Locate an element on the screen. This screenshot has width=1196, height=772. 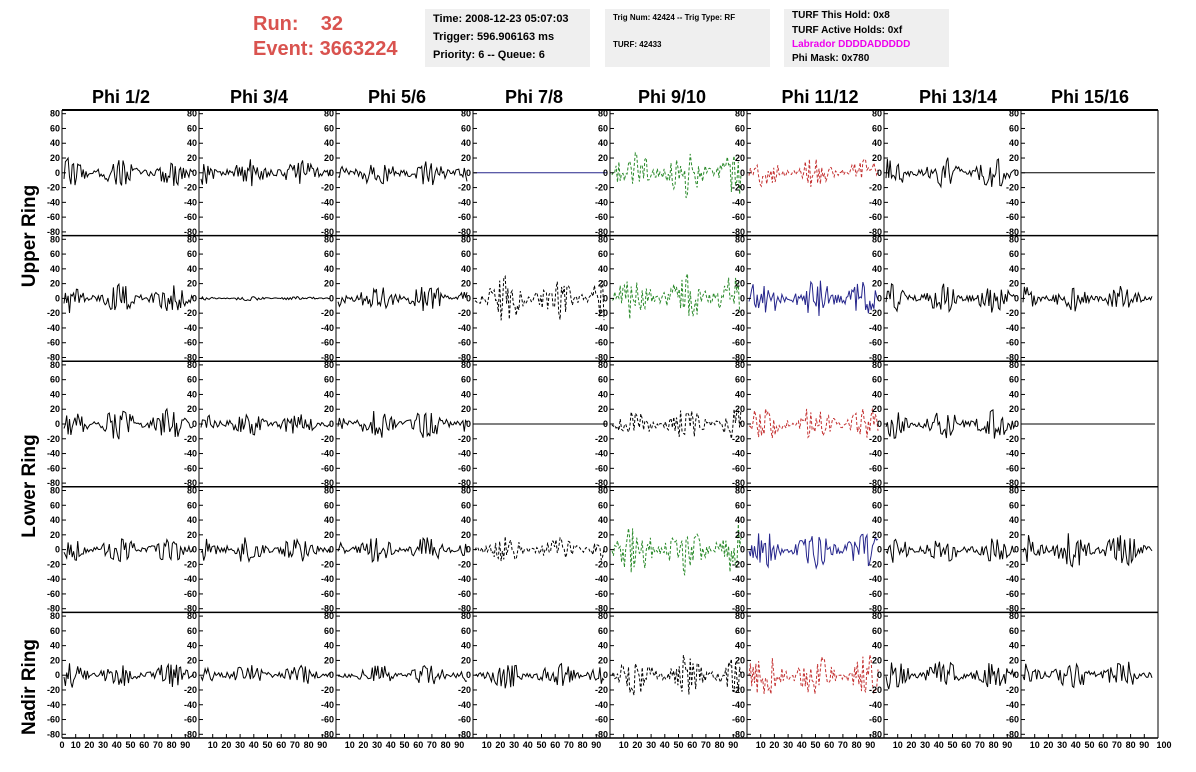
x-tick-label: 100 is located at coordinates (1163, 745).